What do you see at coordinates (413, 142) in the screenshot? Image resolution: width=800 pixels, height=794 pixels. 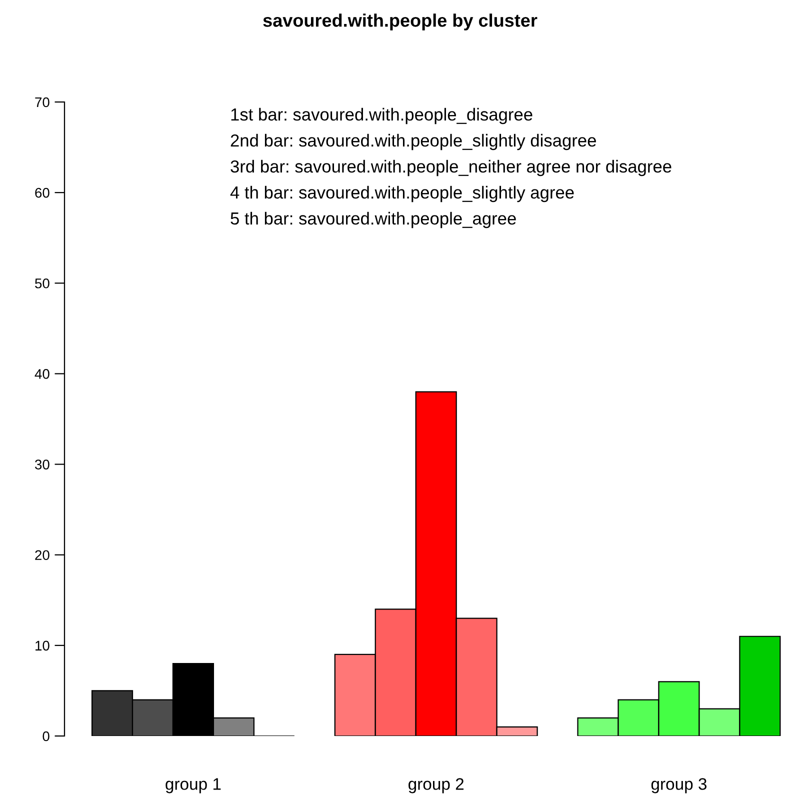 I see `annotation: 2nd bar: savoured.with.people_slightly disagree` at bounding box center [413, 142].